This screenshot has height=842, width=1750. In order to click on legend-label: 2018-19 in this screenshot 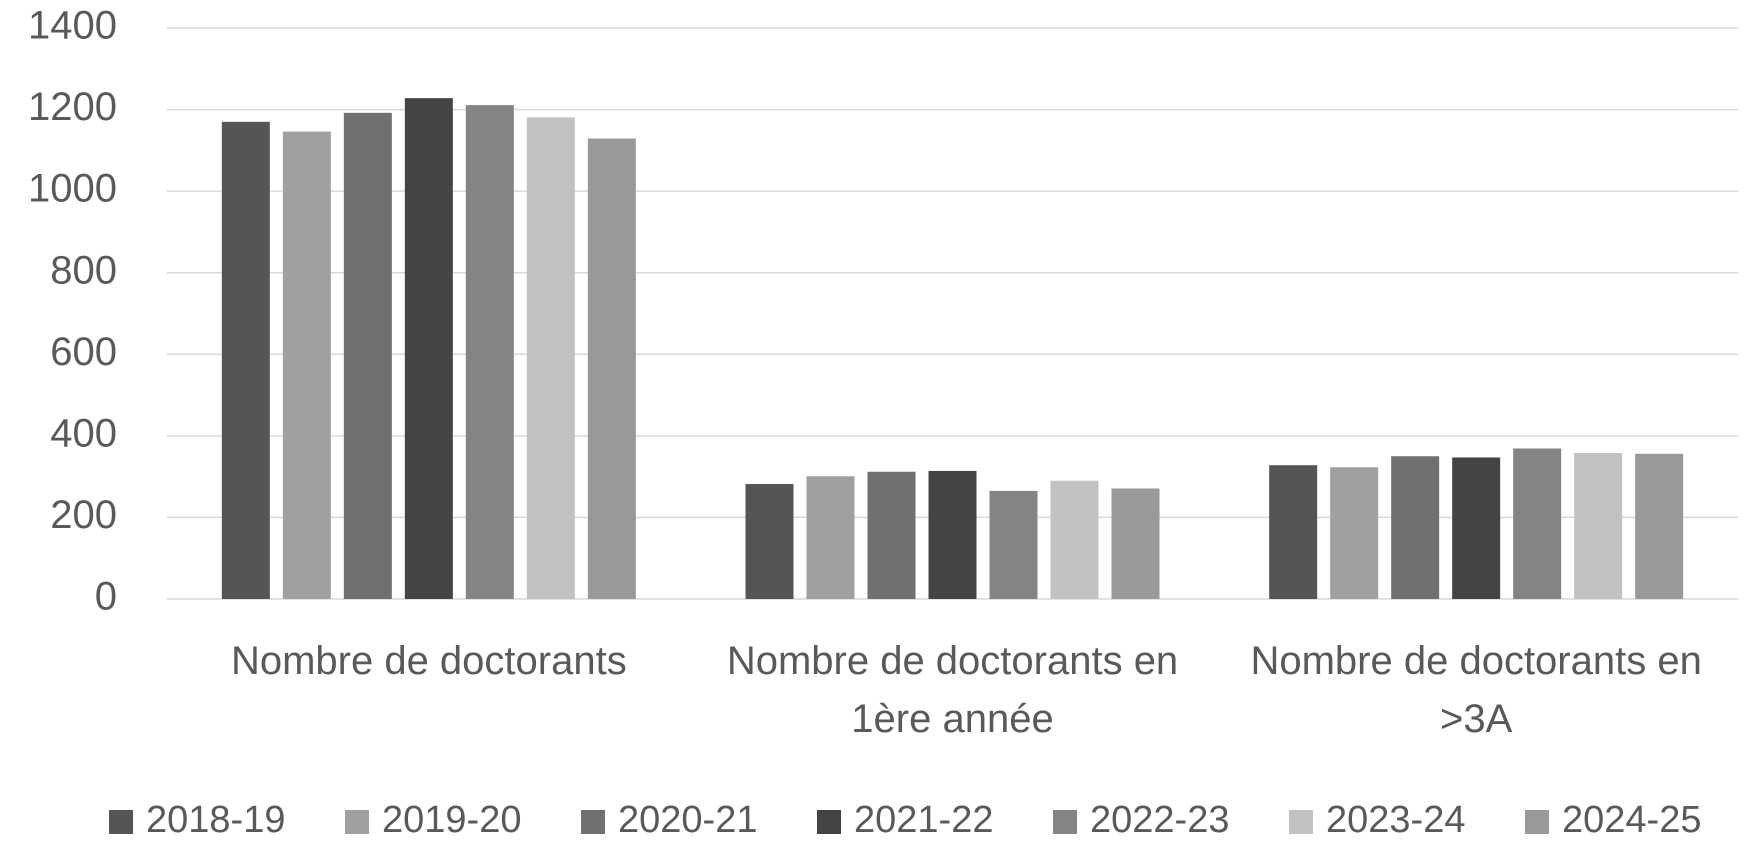, I will do `click(215, 820)`.